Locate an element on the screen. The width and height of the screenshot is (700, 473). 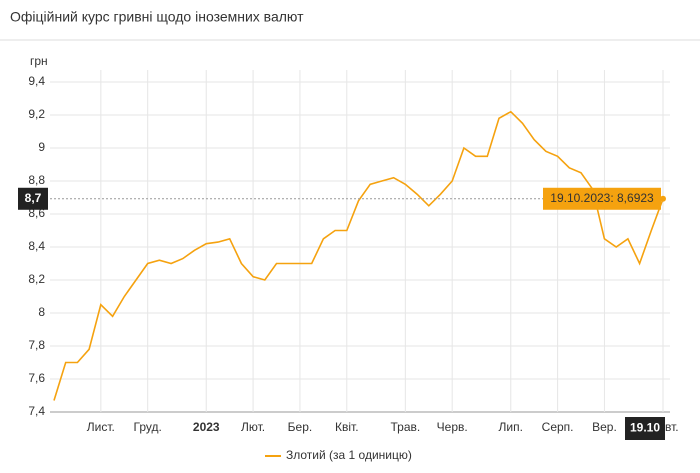
y-tick-label: 7,4 is located at coordinates (36, 411).